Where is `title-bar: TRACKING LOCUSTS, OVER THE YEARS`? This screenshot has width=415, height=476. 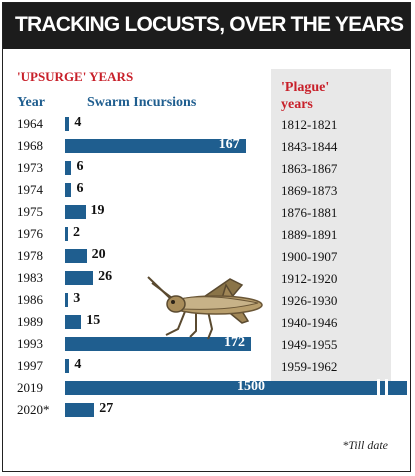 title-bar: TRACKING LOCUSTS, OVER THE YEARS is located at coordinates (206, 26).